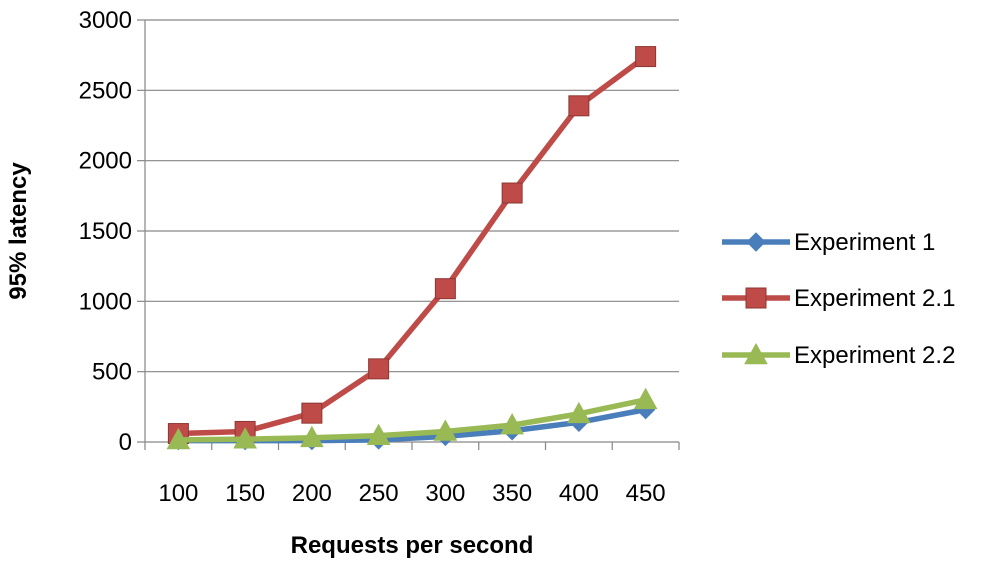 The height and width of the screenshot is (566, 995). Describe the element at coordinates (512, 493) in the screenshot. I see `x-tick-label: 350` at that location.